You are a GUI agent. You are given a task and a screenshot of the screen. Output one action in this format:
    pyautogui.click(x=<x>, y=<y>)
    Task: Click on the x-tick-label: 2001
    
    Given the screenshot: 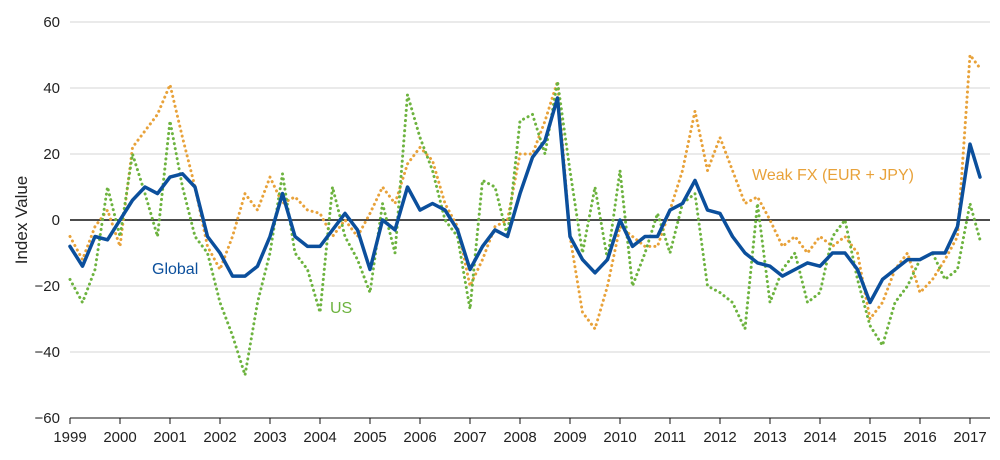 What is the action you would take?
    pyautogui.click(x=169, y=437)
    